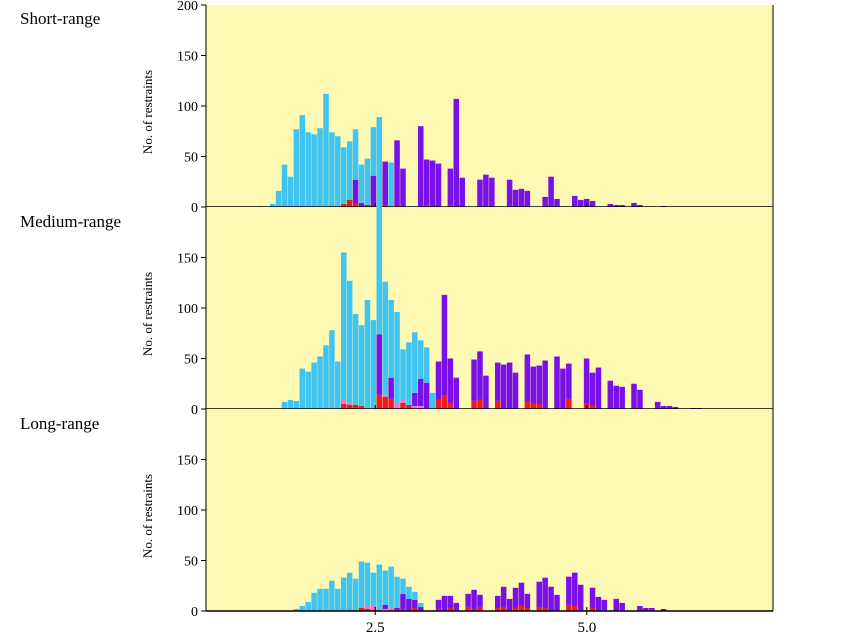 Image resolution: width=858 pixels, height=635 pixels. Describe the element at coordinates (60, 18) in the screenshot. I see `panel-title: Short-range` at that location.